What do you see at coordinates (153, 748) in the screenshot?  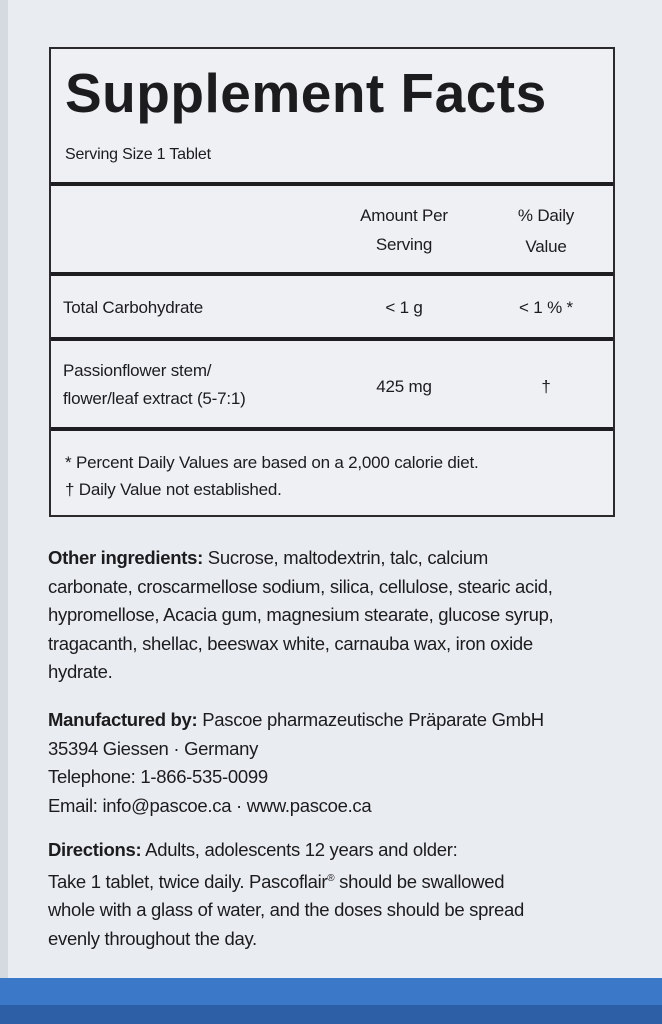 I see `manufacturer-address: 35394 Giessen · Germany` at bounding box center [153, 748].